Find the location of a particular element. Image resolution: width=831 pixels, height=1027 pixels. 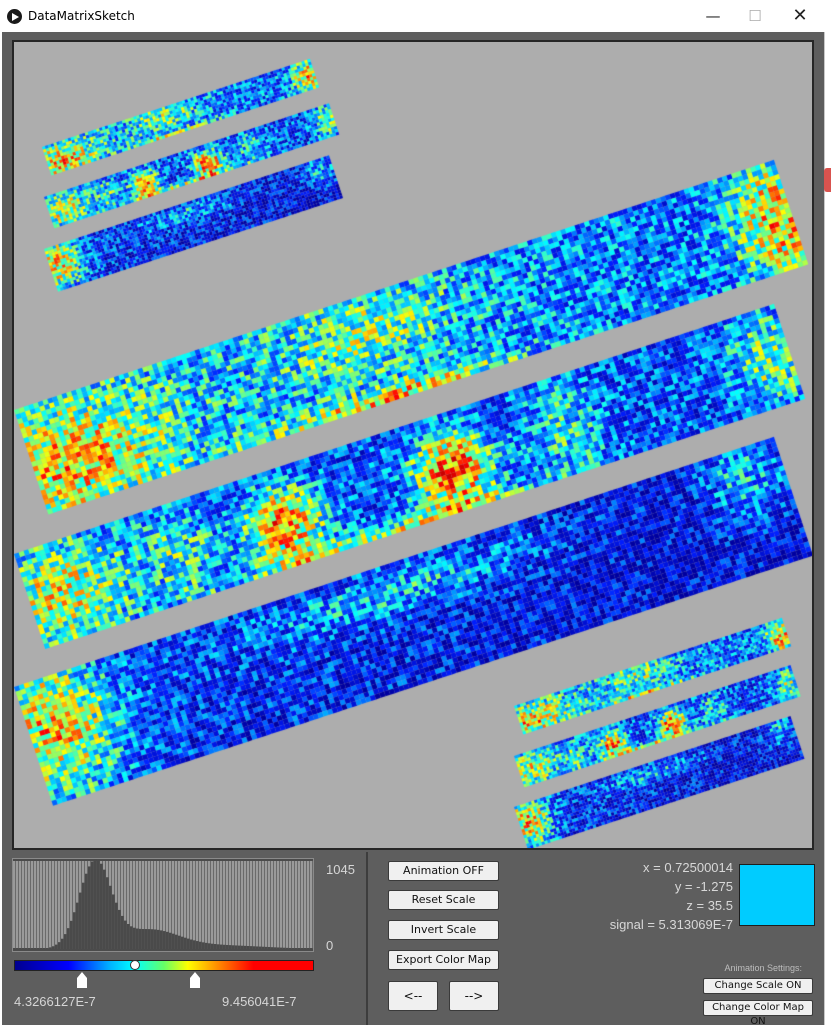

close-icon: ✕ is located at coordinates (800, 15).